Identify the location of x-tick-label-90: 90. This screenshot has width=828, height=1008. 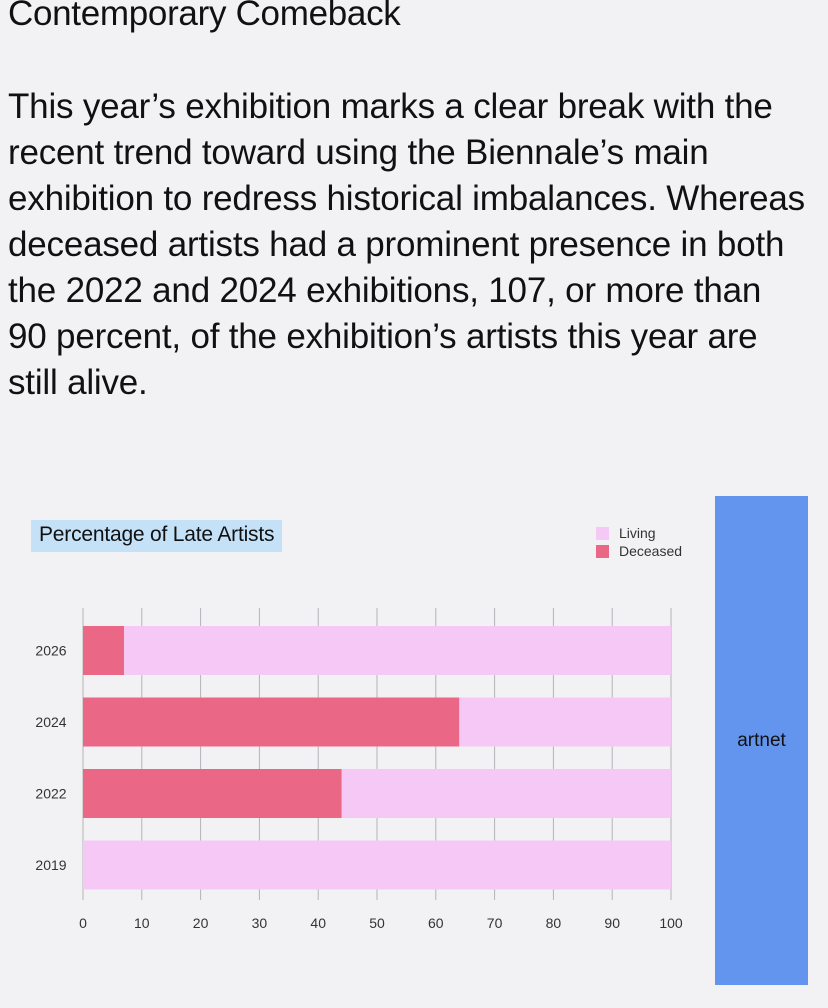
(612, 923).